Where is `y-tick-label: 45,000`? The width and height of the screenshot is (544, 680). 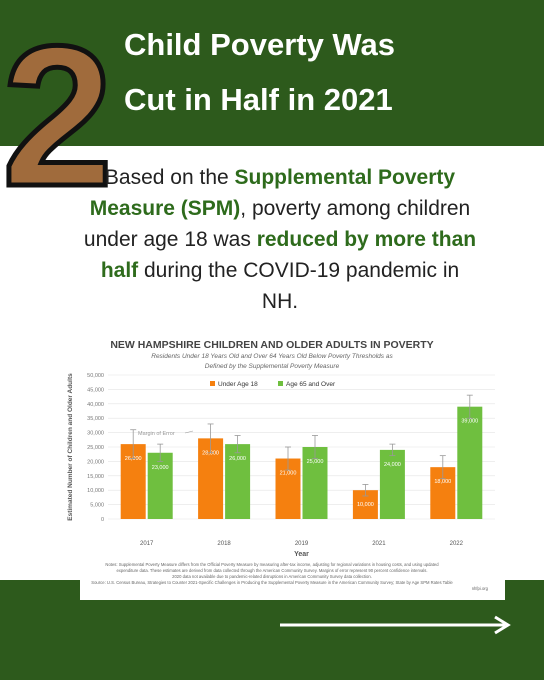
y-tick-label: 45,000 is located at coordinates (95, 390).